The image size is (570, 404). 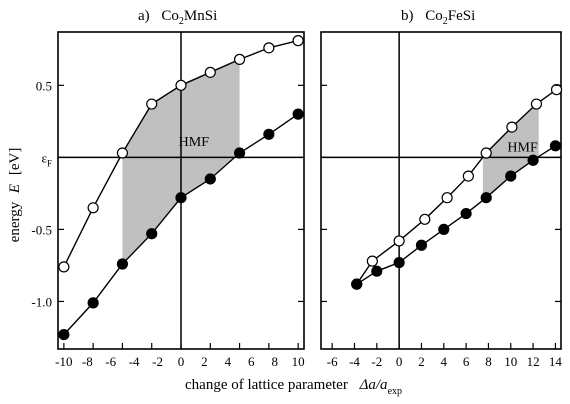 I want to click on panel-b-title: b) Co2FeSi, so click(x=438, y=17).